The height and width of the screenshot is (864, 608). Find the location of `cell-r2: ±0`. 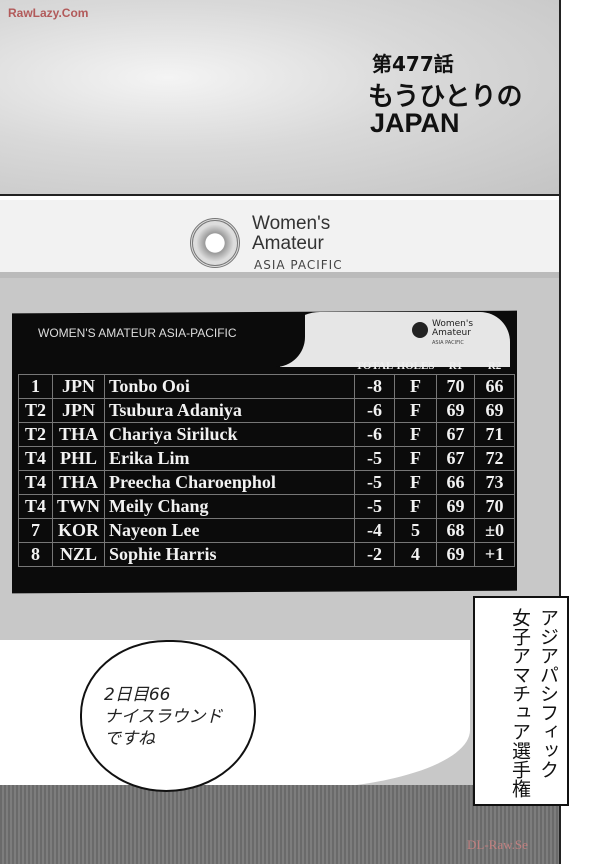

cell-r2: ±0 is located at coordinates (495, 530).